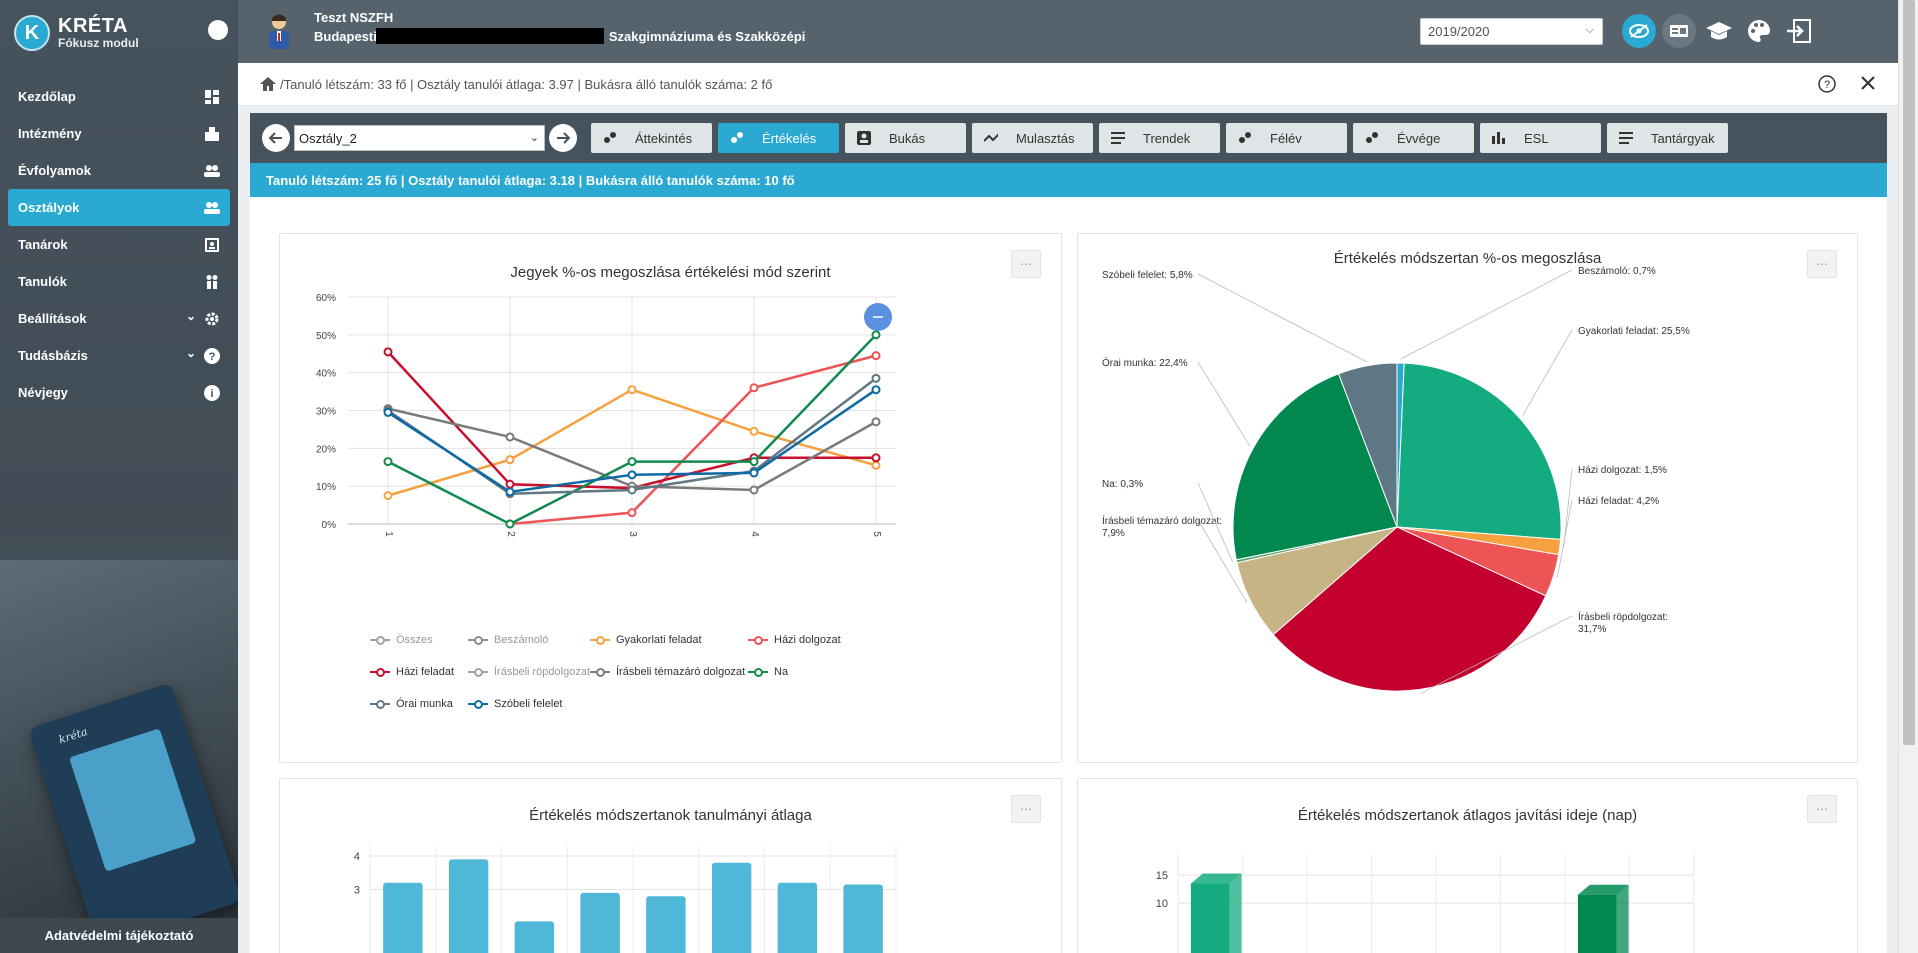  What do you see at coordinates (1511, 31) in the screenshot?
I see `school-year-select: 2019/2020 ⌵` at bounding box center [1511, 31].